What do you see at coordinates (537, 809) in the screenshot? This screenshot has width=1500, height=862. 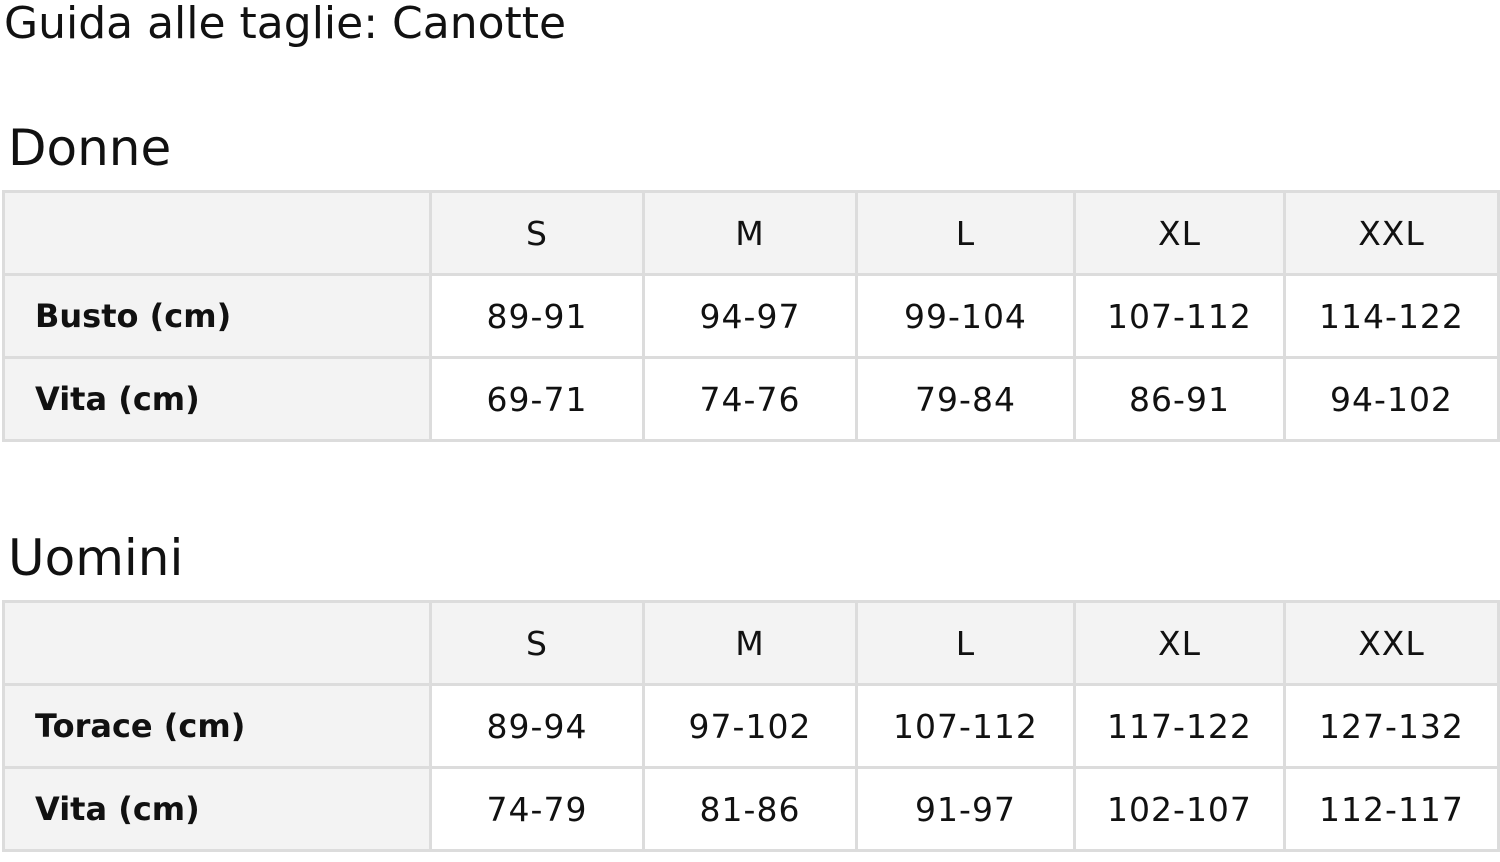 I see `cell-value: 74-79` at bounding box center [537, 809].